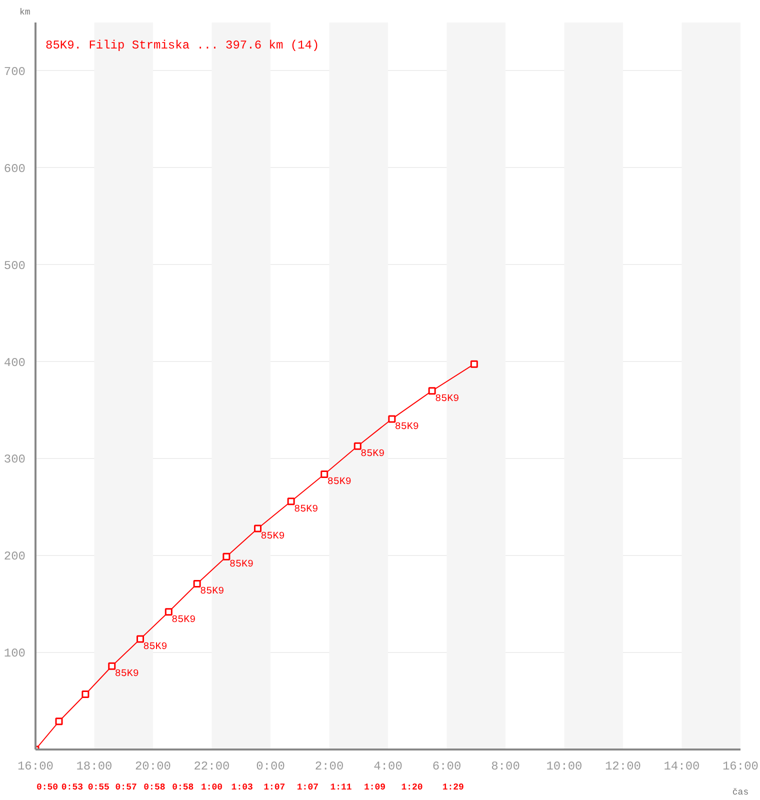  I want to click on x-tick-label: 22:00, so click(212, 767).